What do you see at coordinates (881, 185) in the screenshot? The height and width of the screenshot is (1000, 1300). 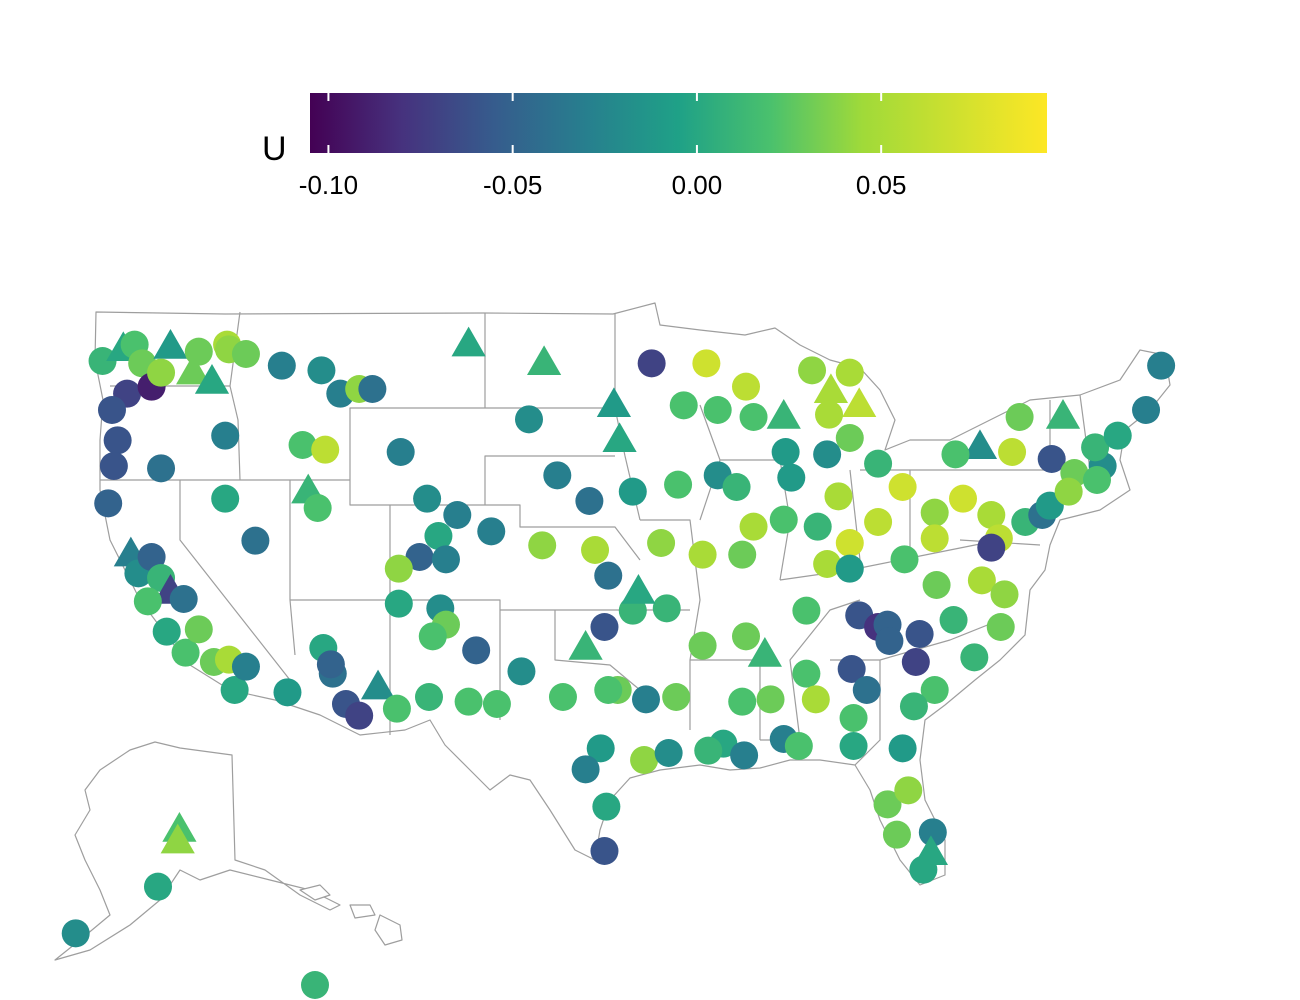 I see `legend-tick-label: 0.05` at bounding box center [881, 185].